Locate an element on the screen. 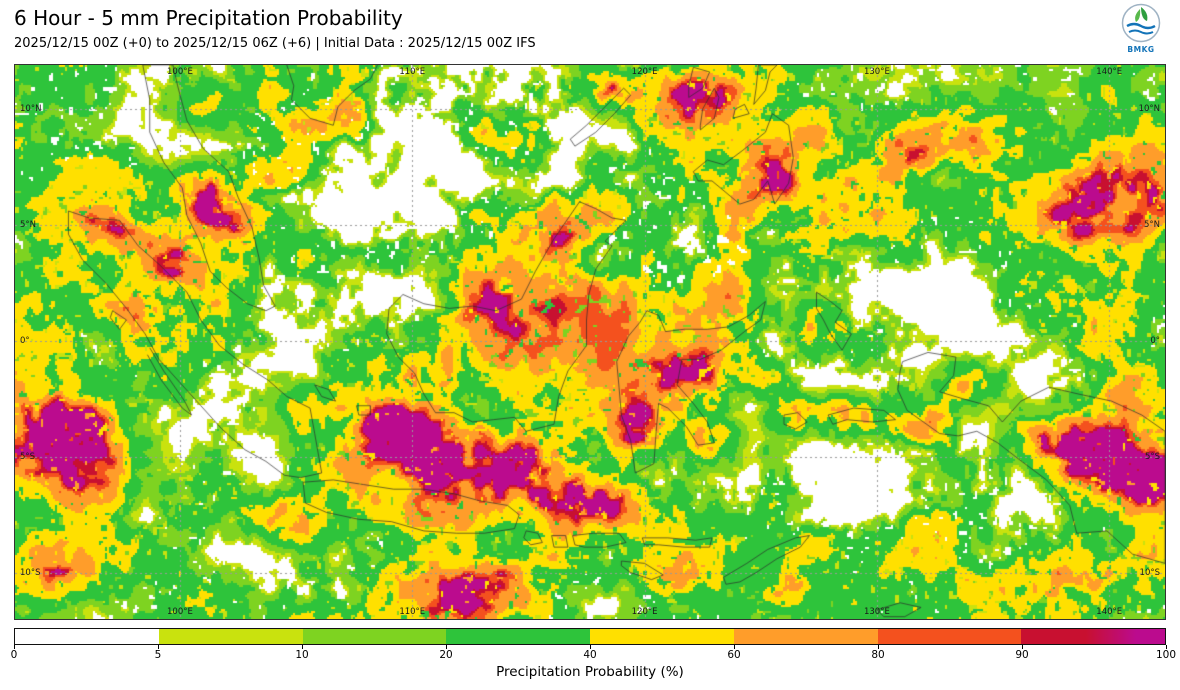 Image resolution: width=1180 pixels, height=690 pixels. colorbar-axis-label: Precipitation Probability (%) is located at coordinates (590, 672).